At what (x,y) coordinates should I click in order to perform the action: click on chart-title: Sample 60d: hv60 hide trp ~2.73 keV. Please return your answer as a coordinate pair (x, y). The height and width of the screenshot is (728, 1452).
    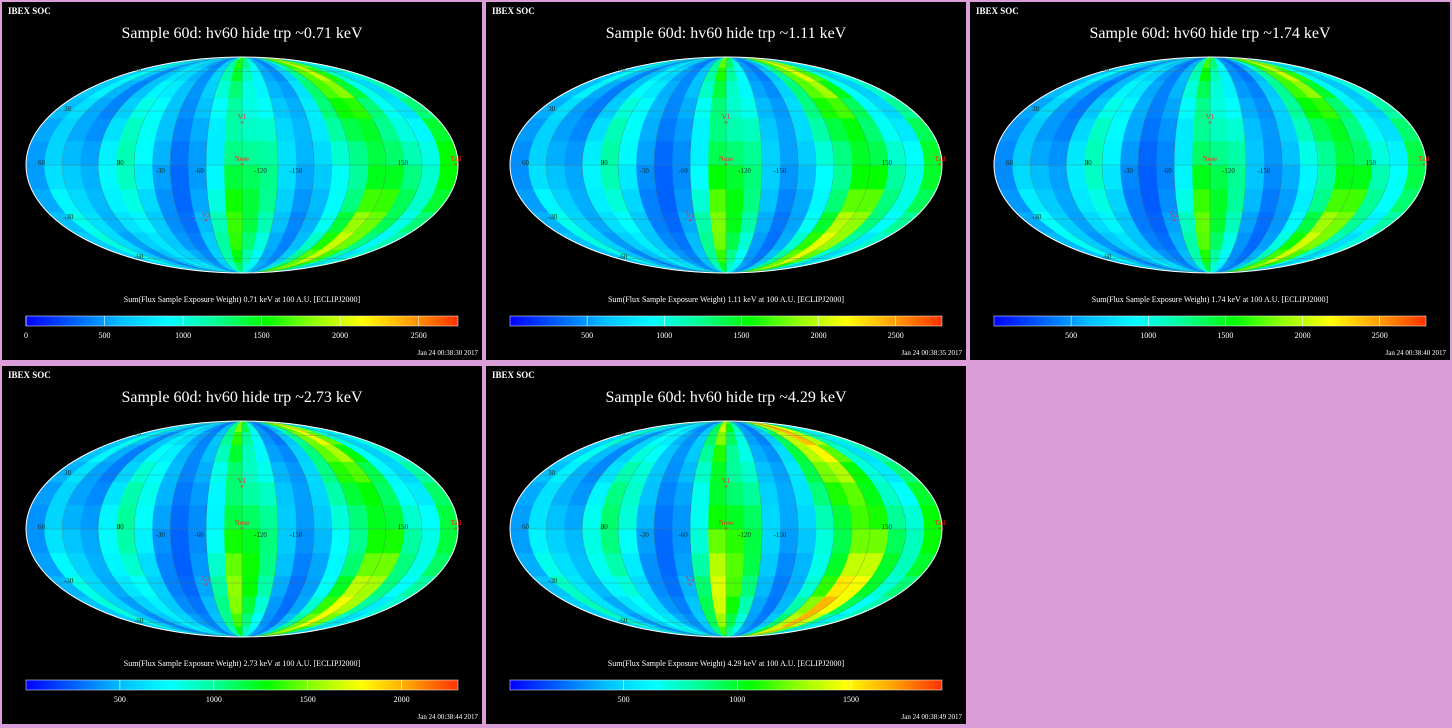
    Looking at the image, I should click on (242, 397).